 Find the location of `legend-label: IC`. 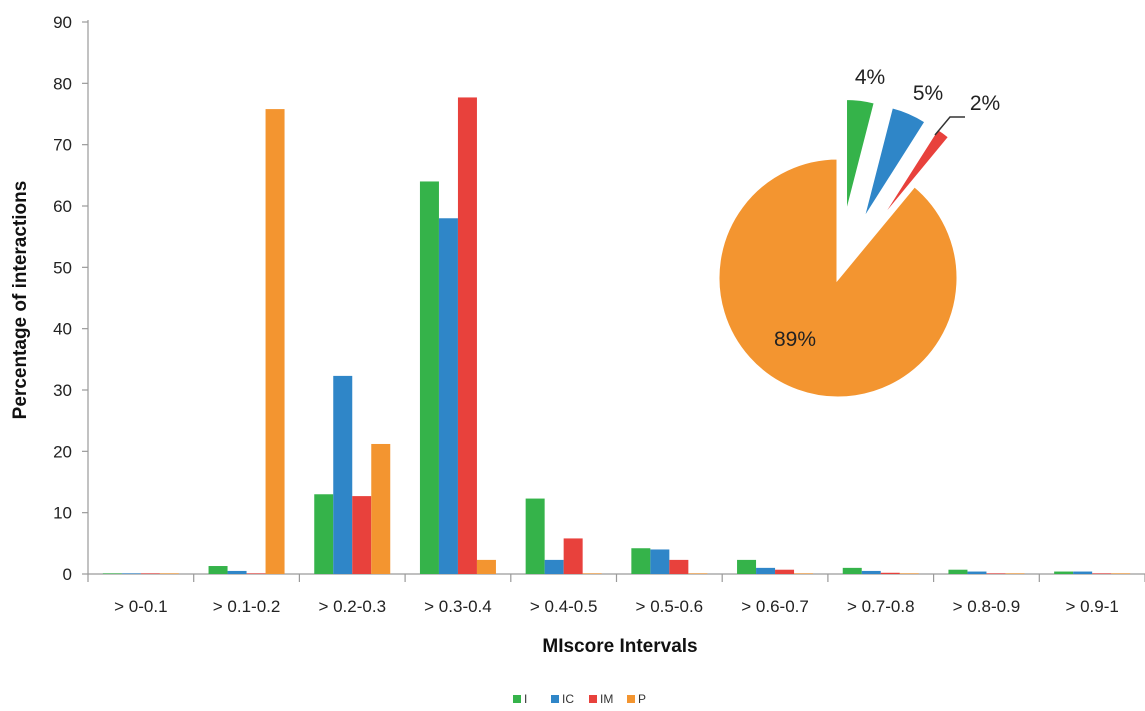

legend-label: IC is located at coordinates (568, 699).